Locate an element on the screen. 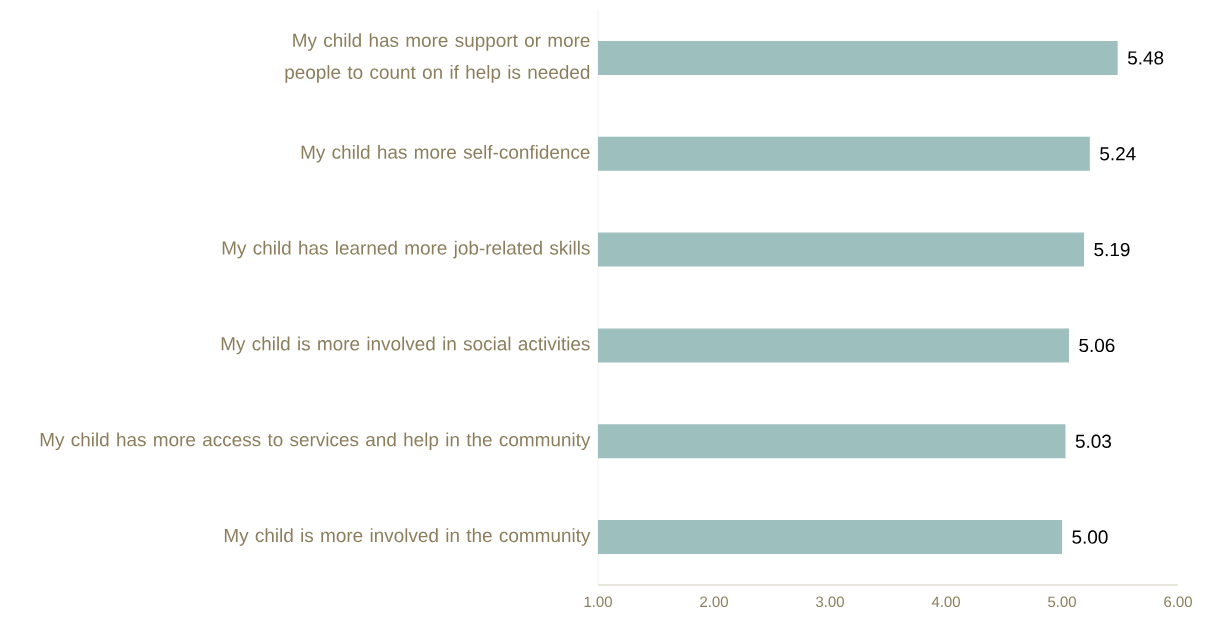  data-label: 5.48 is located at coordinates (1145, 58).